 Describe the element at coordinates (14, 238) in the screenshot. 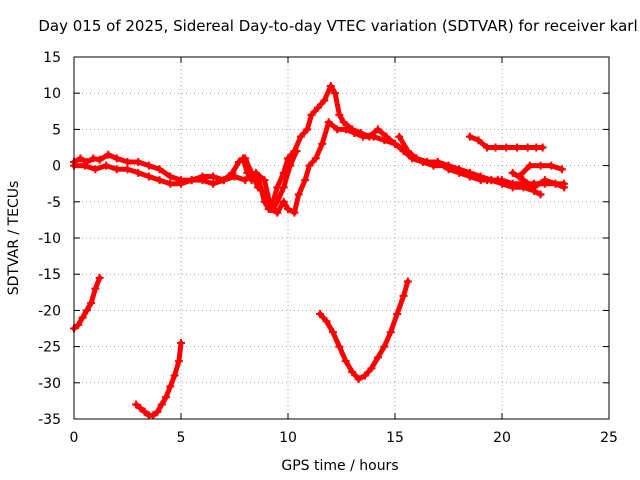

I see `y-axis-label: SDTVAR / TECUs` at that location.